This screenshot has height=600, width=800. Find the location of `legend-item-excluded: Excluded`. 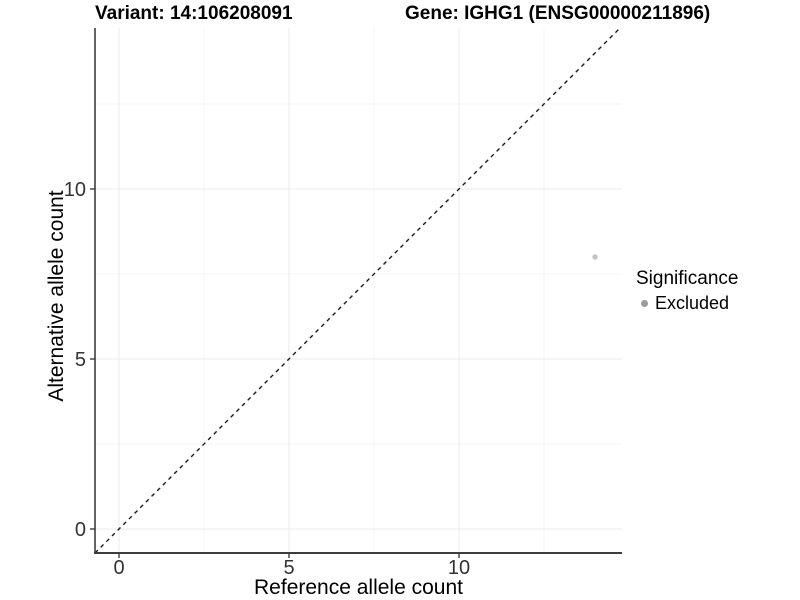

legend-item-excluded: Excluded is located at coordinates (687, 303).